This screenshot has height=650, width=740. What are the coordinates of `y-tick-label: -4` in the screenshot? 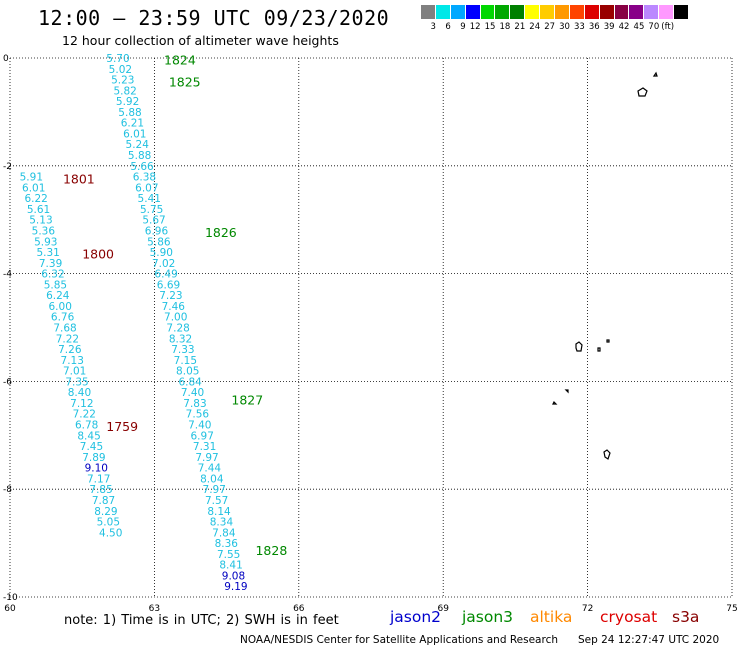 It's located at (7, 275).